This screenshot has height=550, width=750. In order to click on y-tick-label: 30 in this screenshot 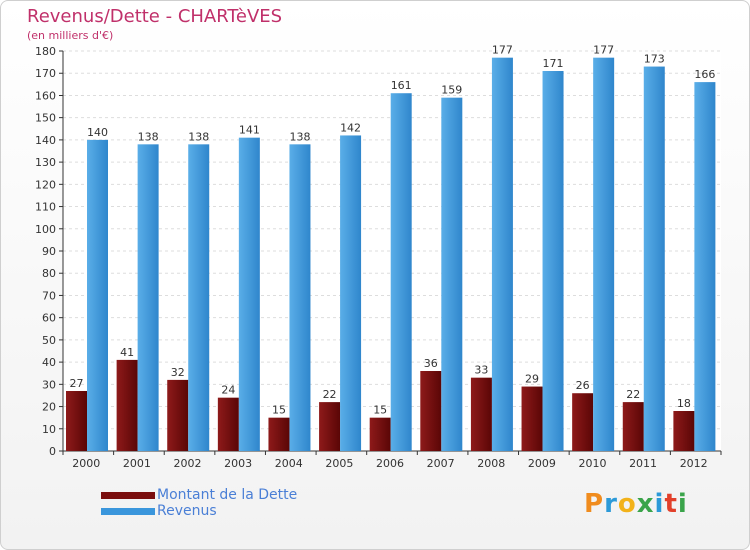, I will do `click(49, 384)`.